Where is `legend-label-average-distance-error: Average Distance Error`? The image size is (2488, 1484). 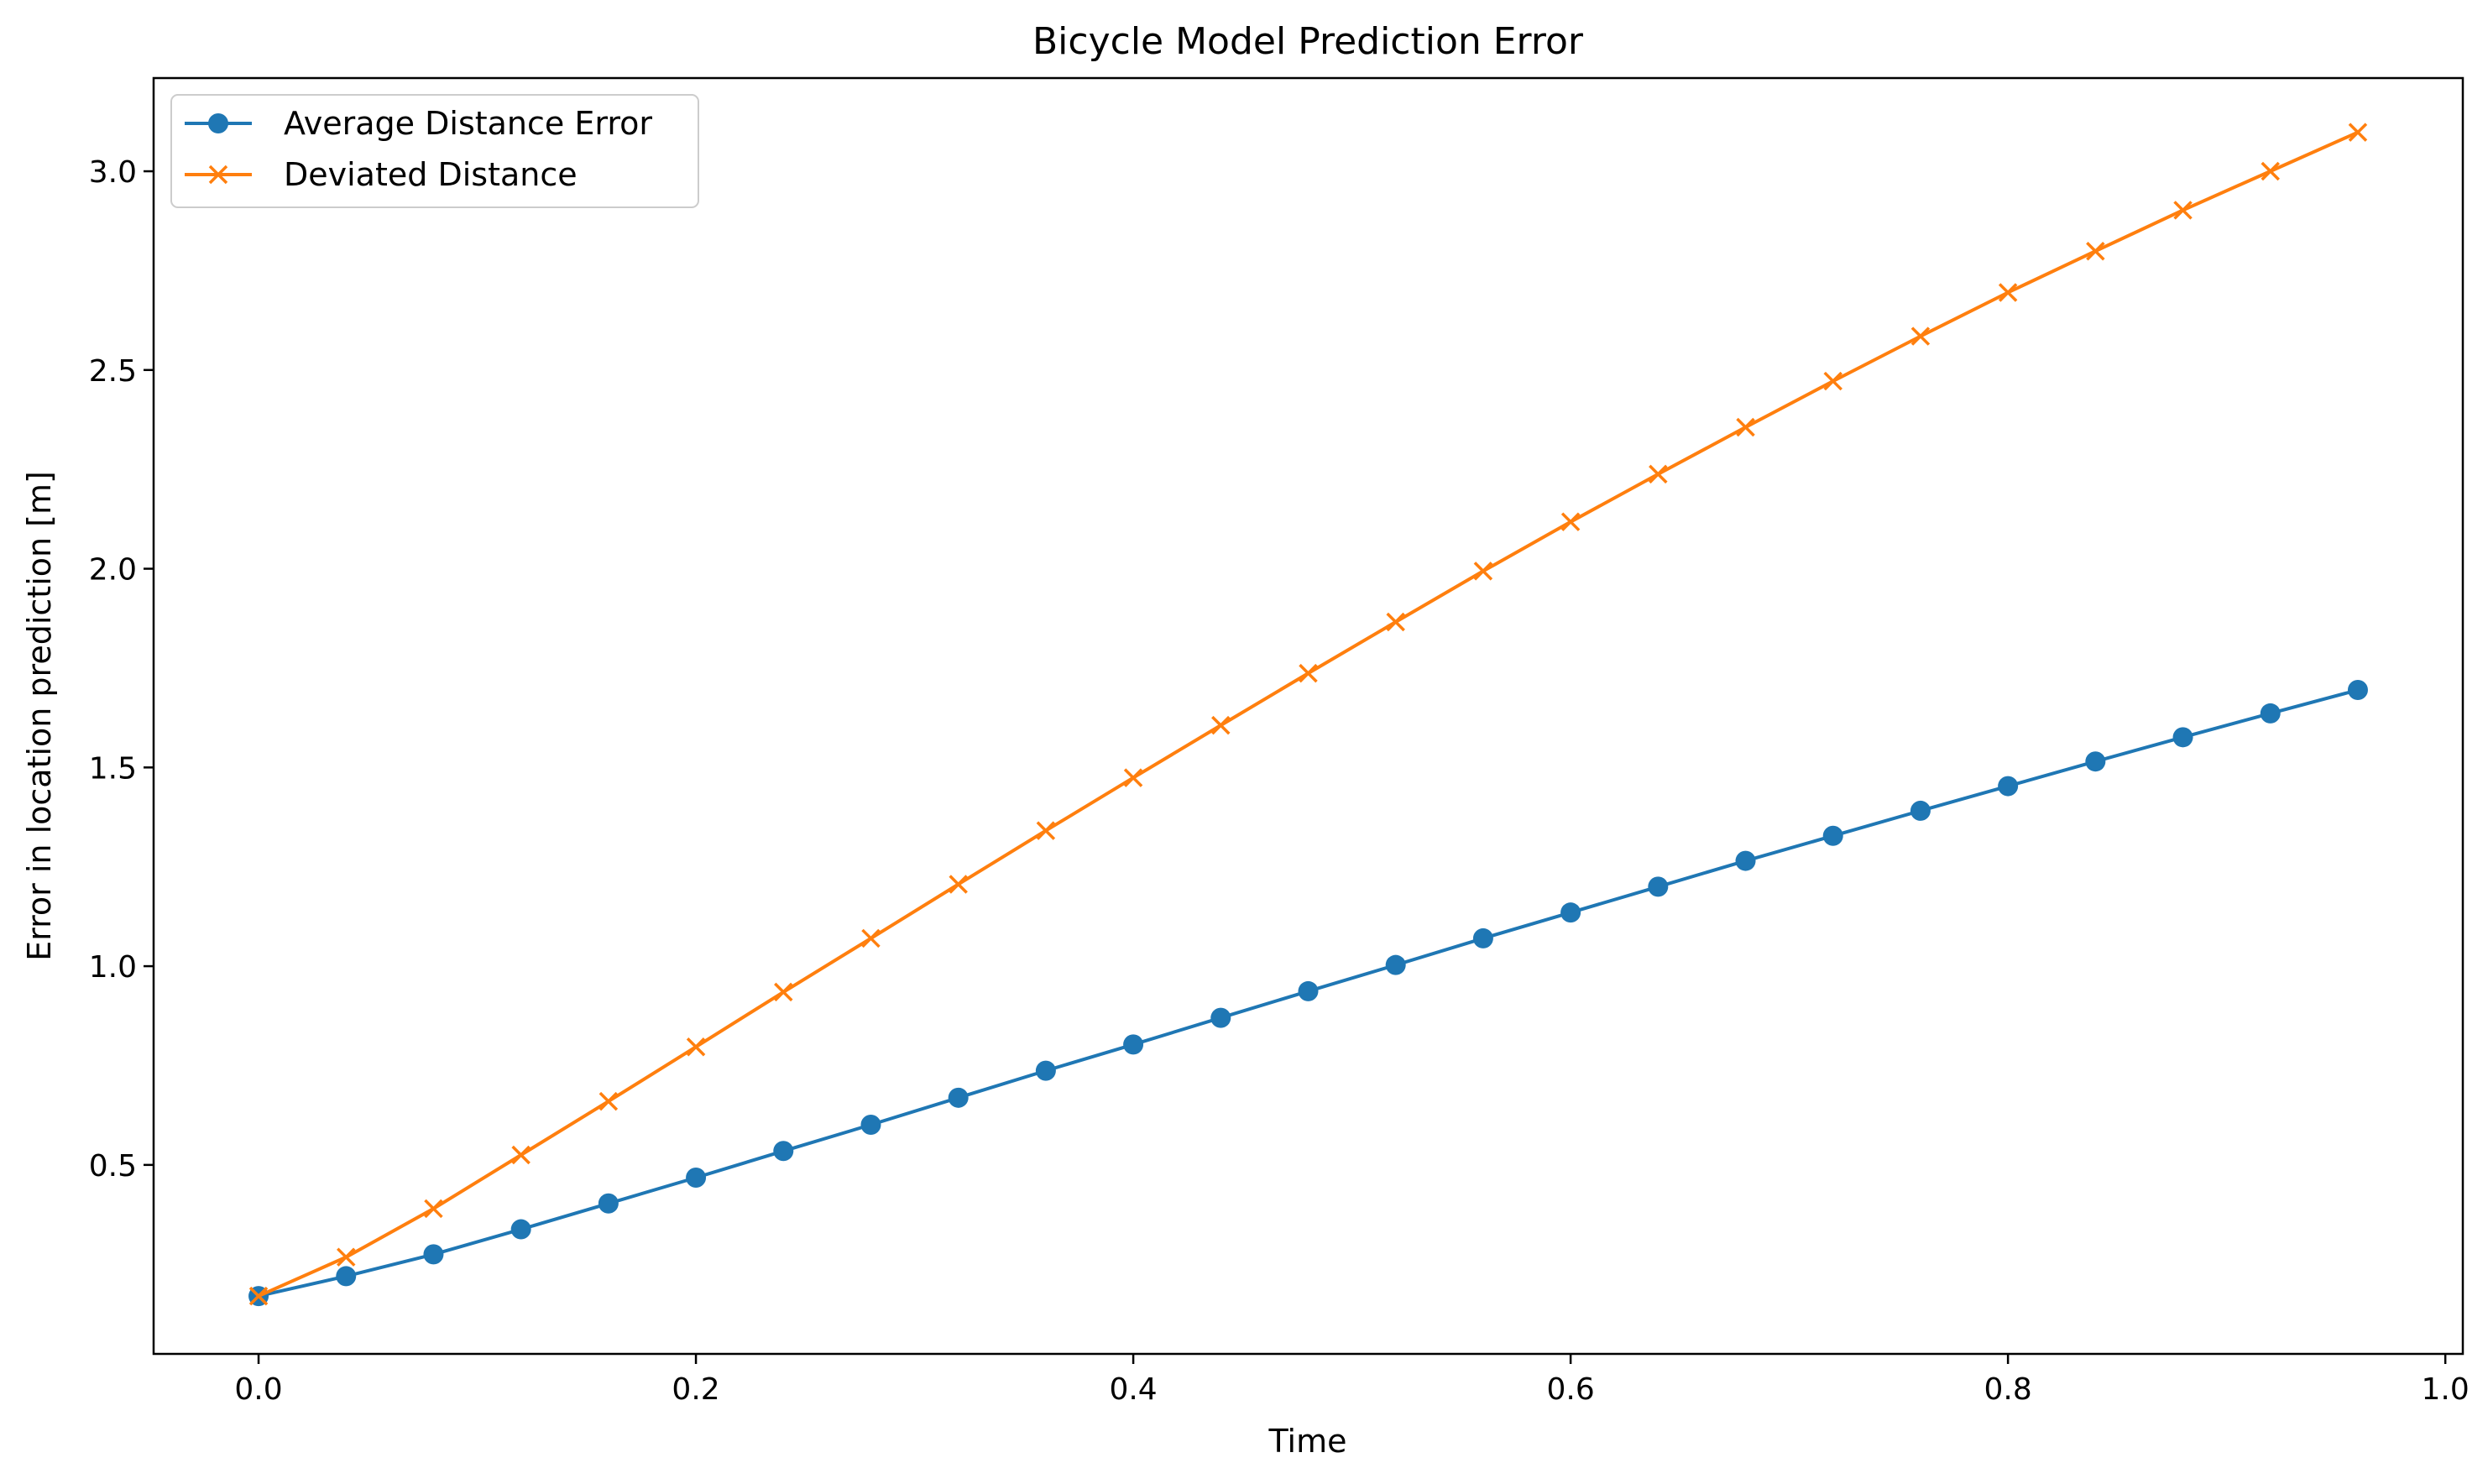 legend-label-average-distance-error: Average Distance Error is located at coordinates (468, 123).